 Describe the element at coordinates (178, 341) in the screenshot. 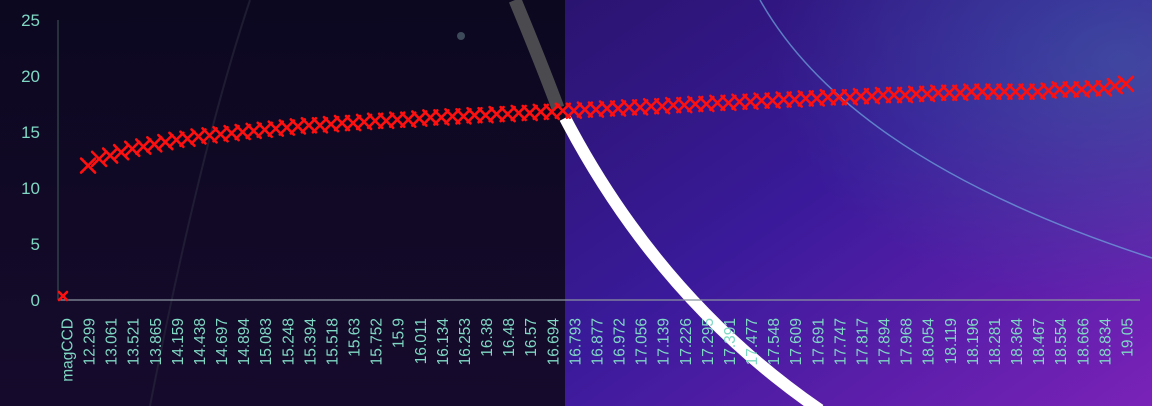

I see `x-tick-label: 14.159` at that location.